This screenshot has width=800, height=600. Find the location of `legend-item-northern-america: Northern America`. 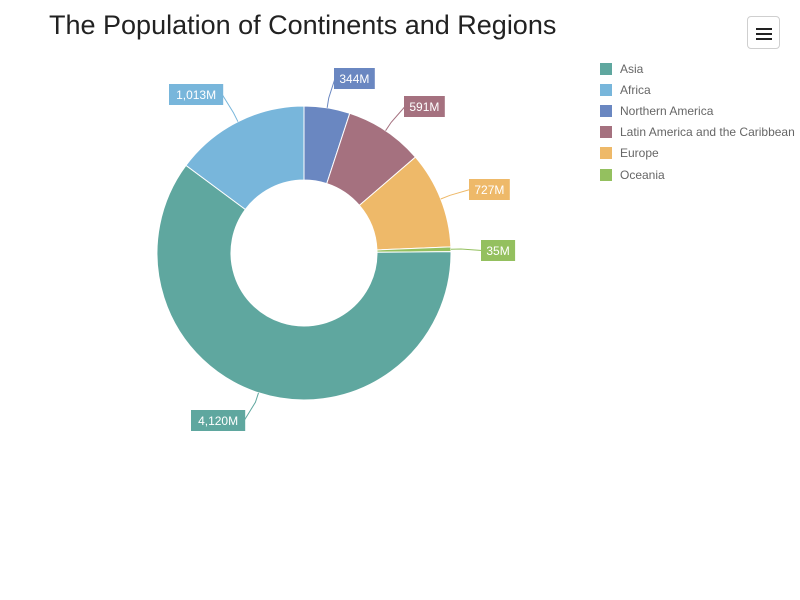

legend-item-northern-america: Northern America is located at coordinates (697, 110).